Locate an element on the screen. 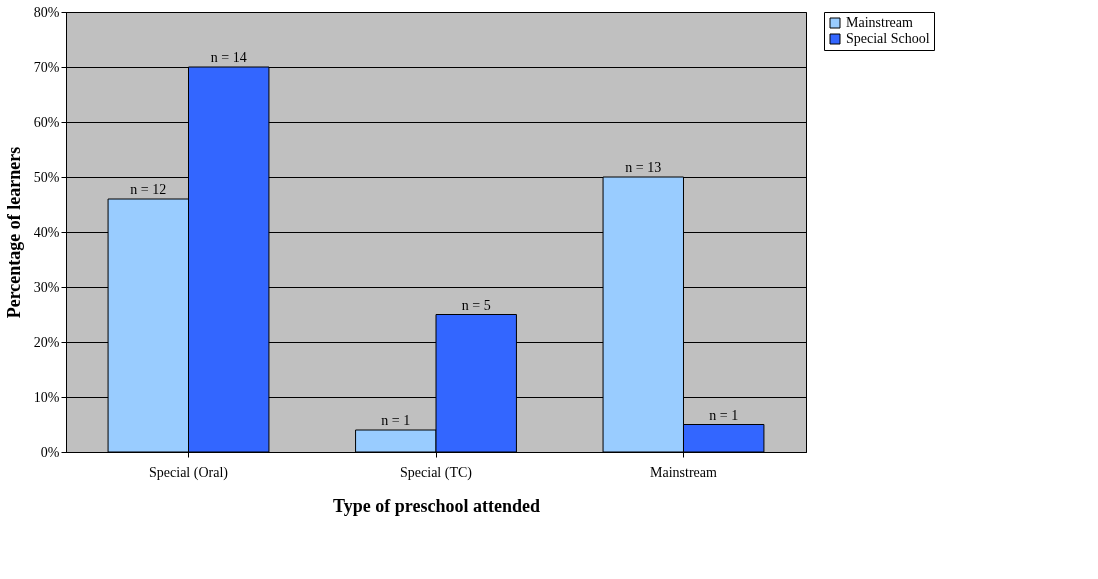 The height and width of the screenshot is (579, 1098). y-tick-label: 20% is located at coordinates (46, 342).